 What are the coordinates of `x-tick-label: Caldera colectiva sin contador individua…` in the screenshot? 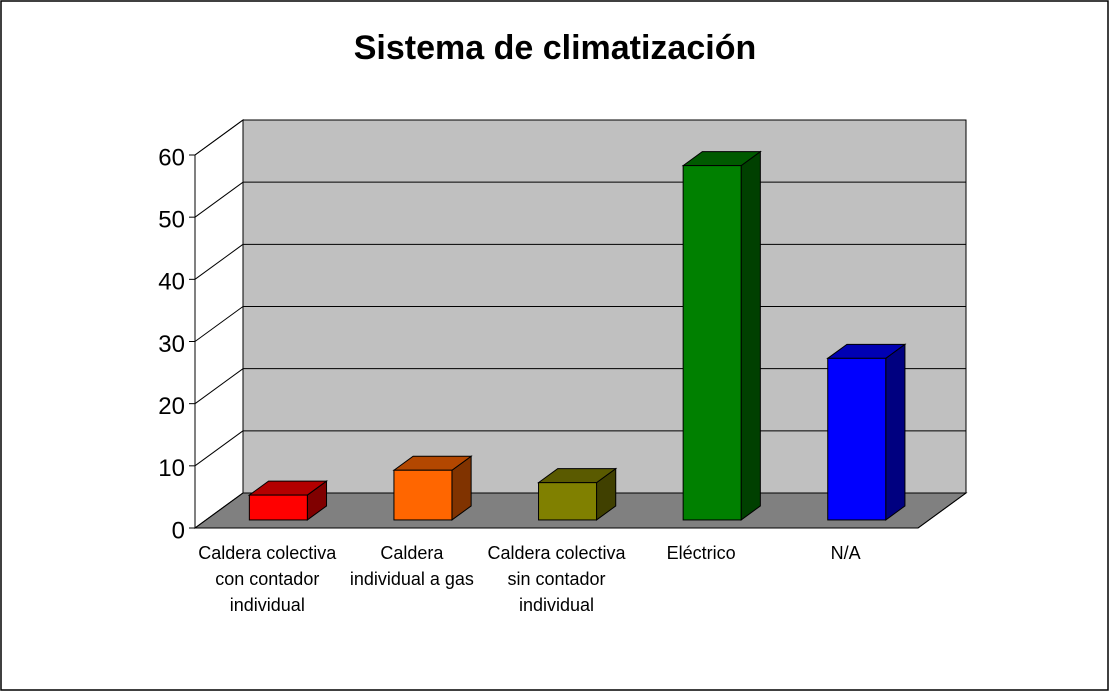 It's located at (556, 579).